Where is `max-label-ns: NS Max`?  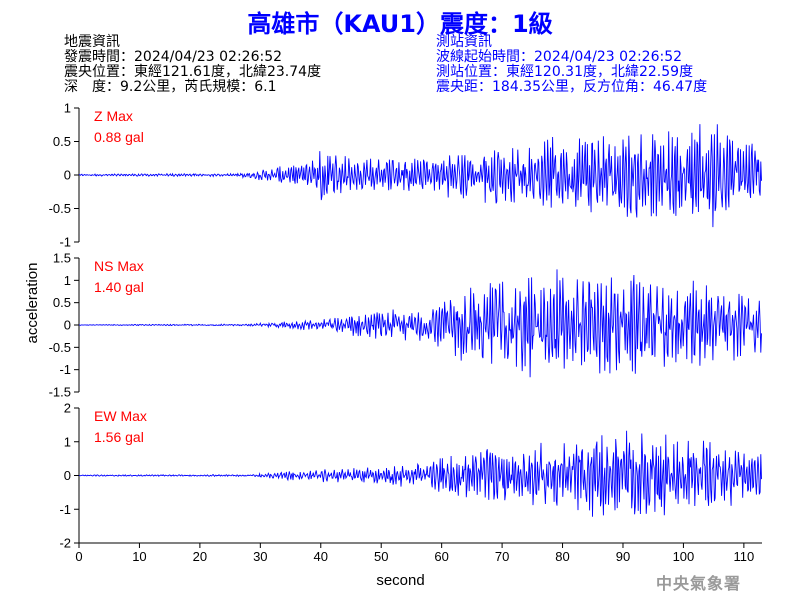
max-label-ns: NS Max is located at coordinates (119, 266).